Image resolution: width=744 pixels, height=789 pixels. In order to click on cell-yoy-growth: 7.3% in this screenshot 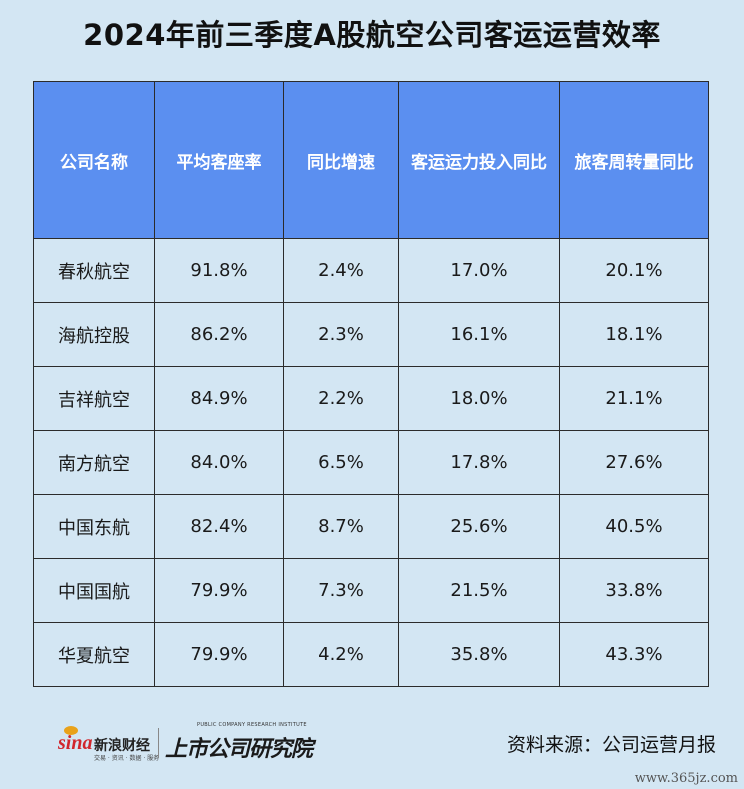, I will do `click(341, 590)`.